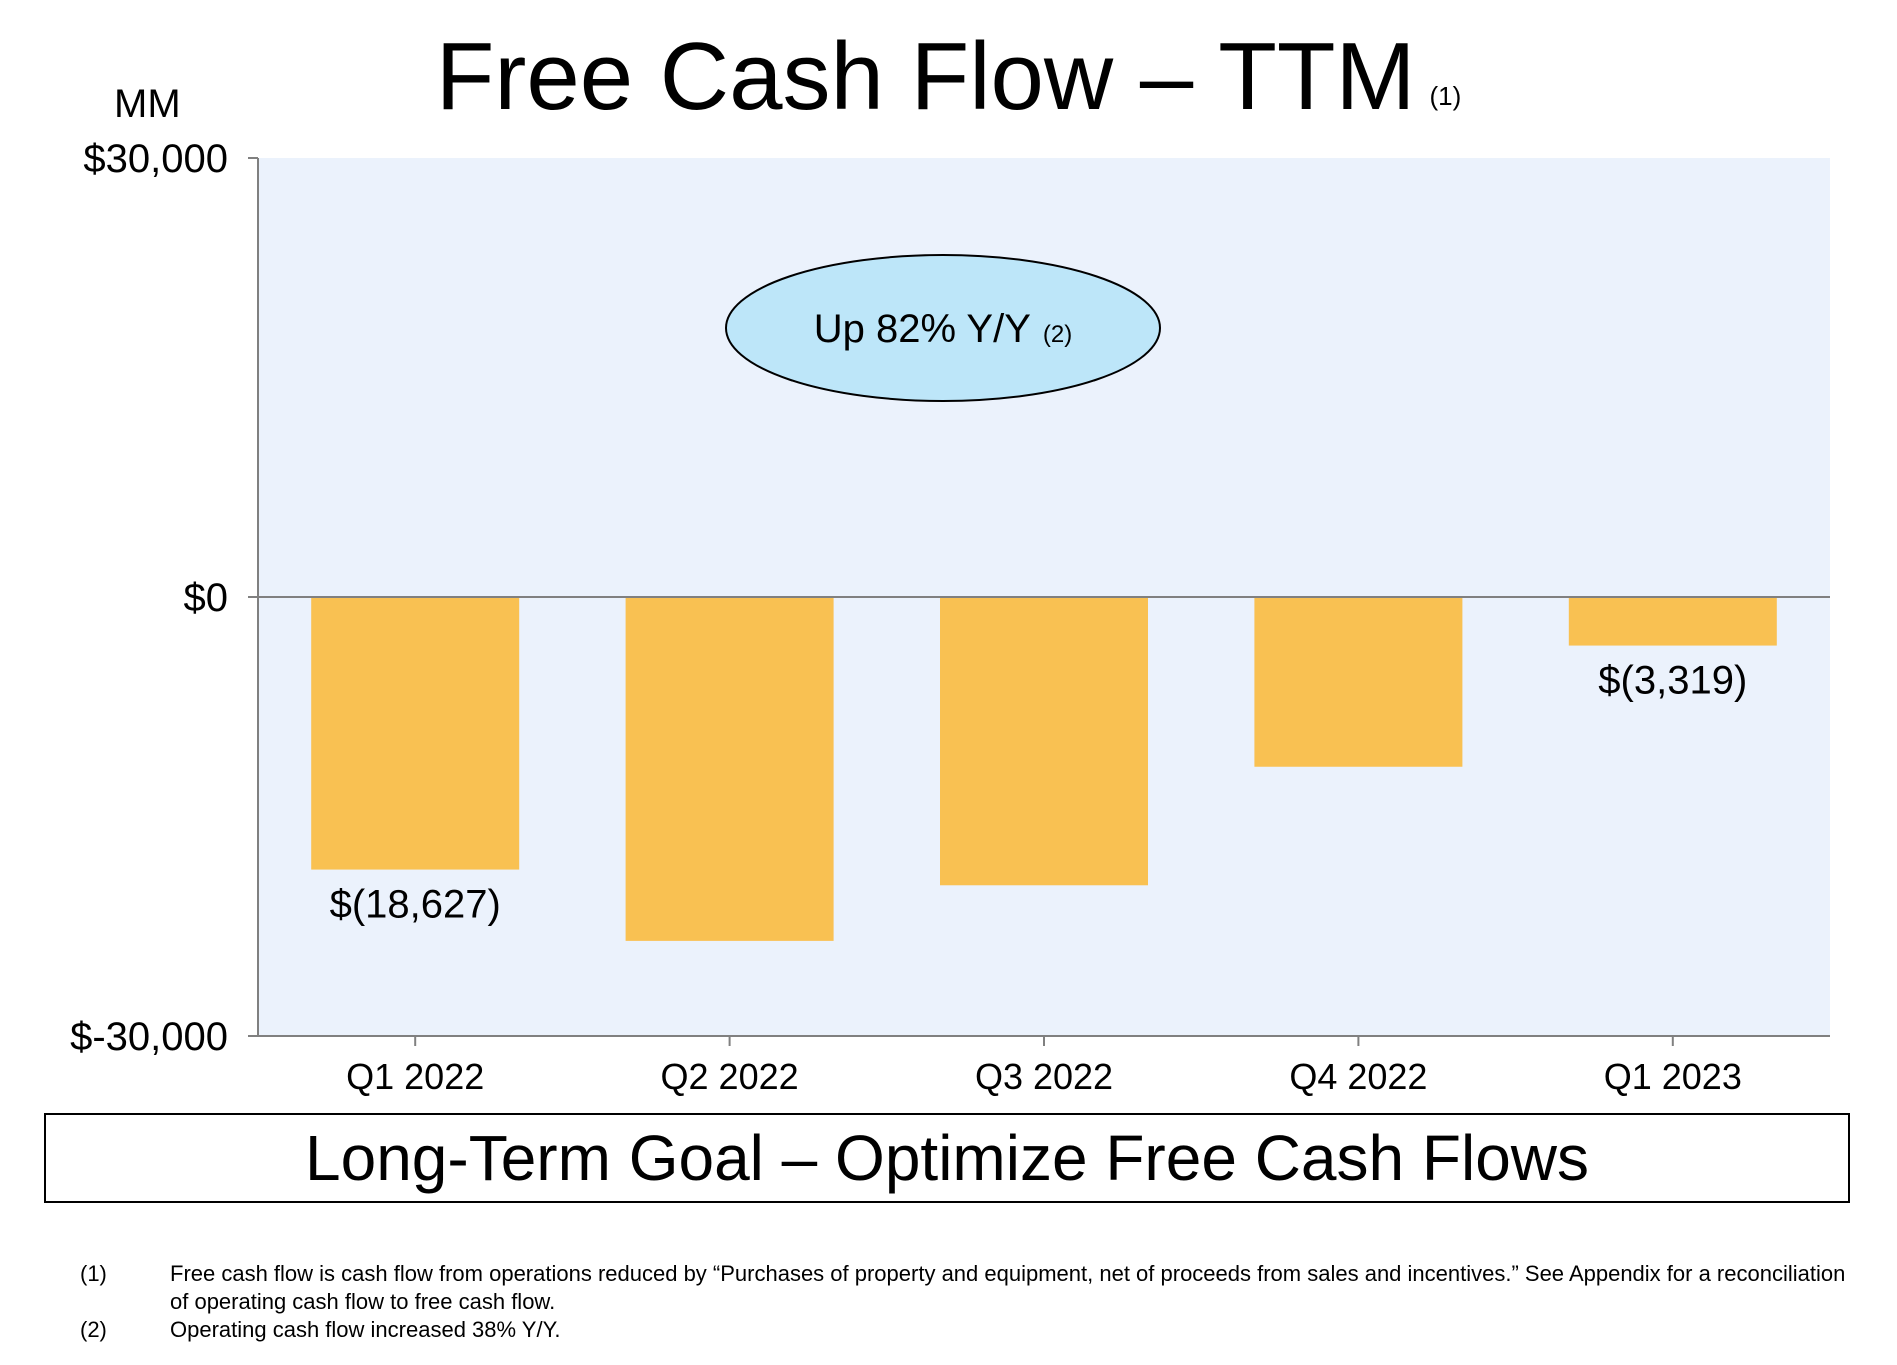  Describe the element at coordinates (415, 733) in the screenshot. I see `bar-q1-2022` at that location.